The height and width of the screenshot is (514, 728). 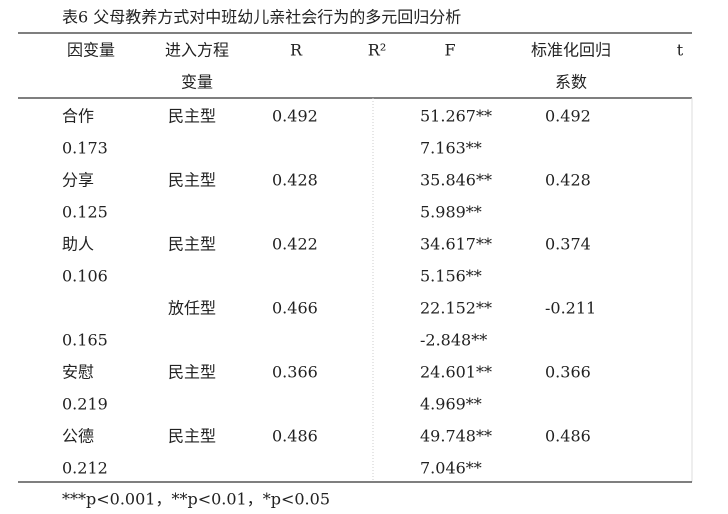 I want to click on table-cell: -0.211, so click(x=570, y=308).